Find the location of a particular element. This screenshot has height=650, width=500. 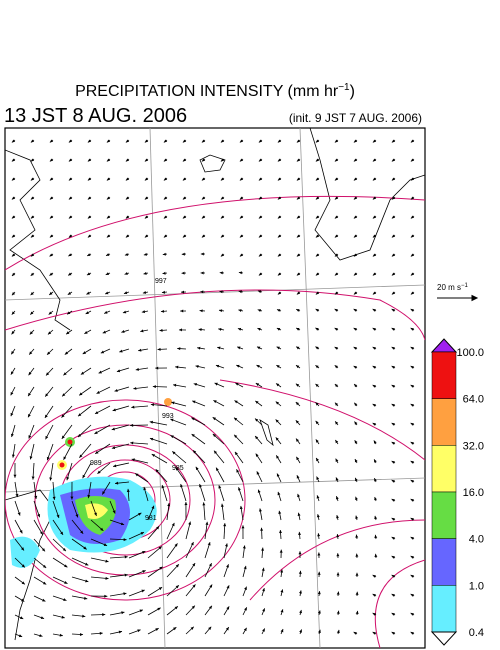

colorbar-label: 0.4 is located at coordinates (476, 633).